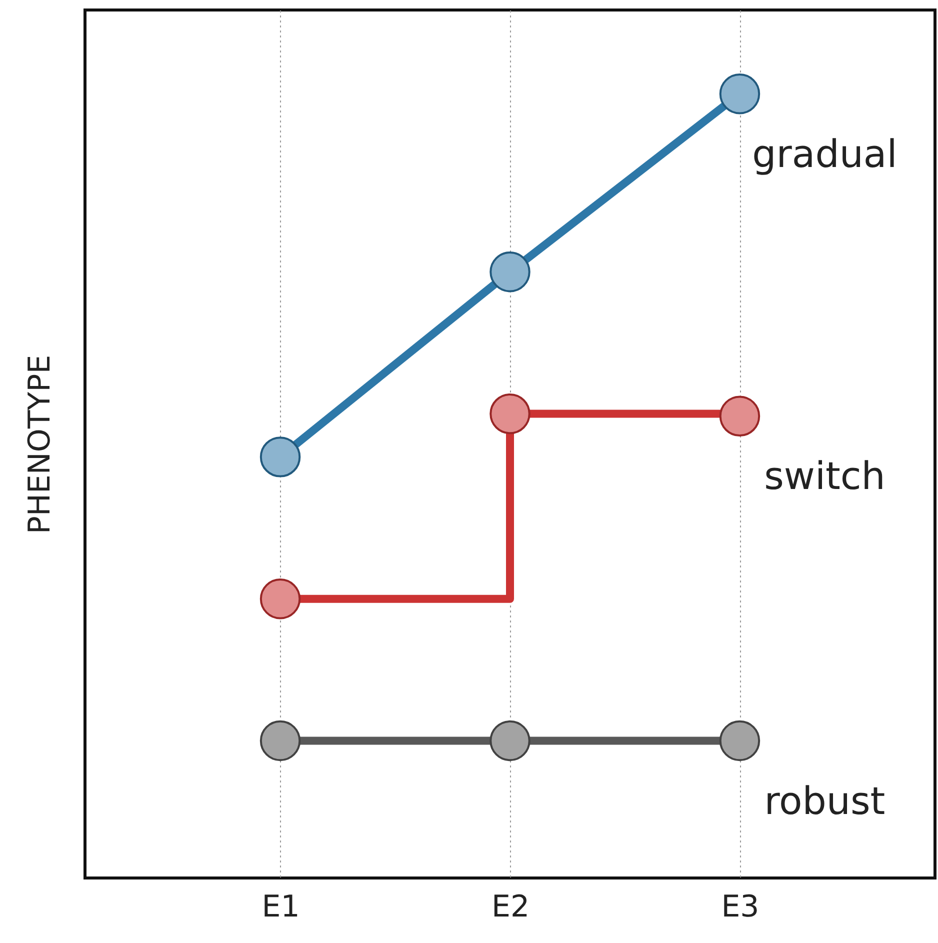  Describe the element at coordinates (40, 444) in the screenshot. I see `y-axis-title: PHENOTYPE` at that location.